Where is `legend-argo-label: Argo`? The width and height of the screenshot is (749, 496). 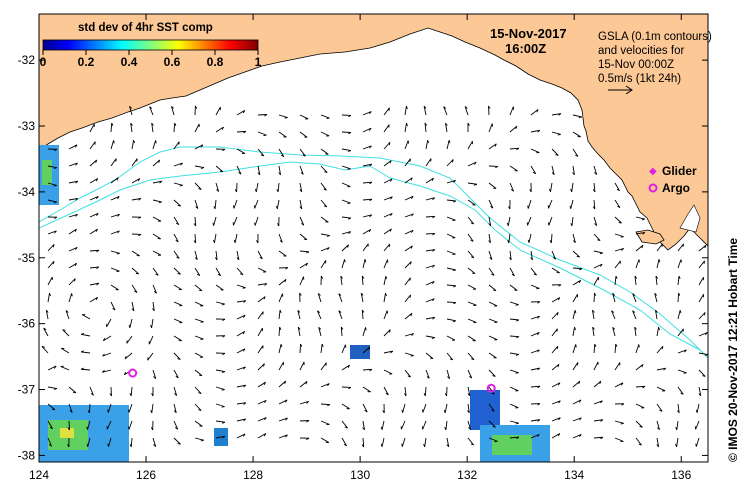
legend-argo-label: Argo is located at coordinates (676, 188).